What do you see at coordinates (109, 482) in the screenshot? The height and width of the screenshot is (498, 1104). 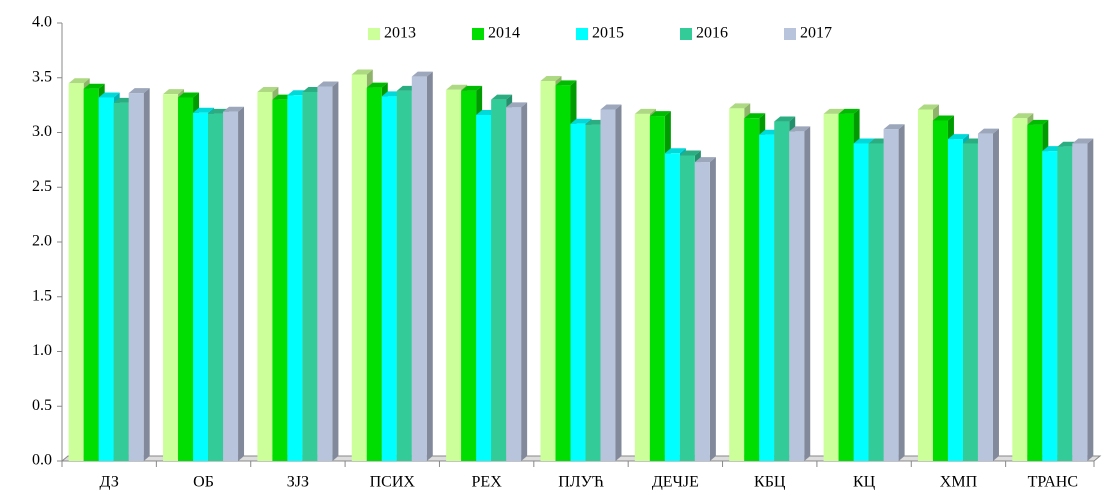 I see `x-tick-label: ДЗ` at bounding box center [109, 482].